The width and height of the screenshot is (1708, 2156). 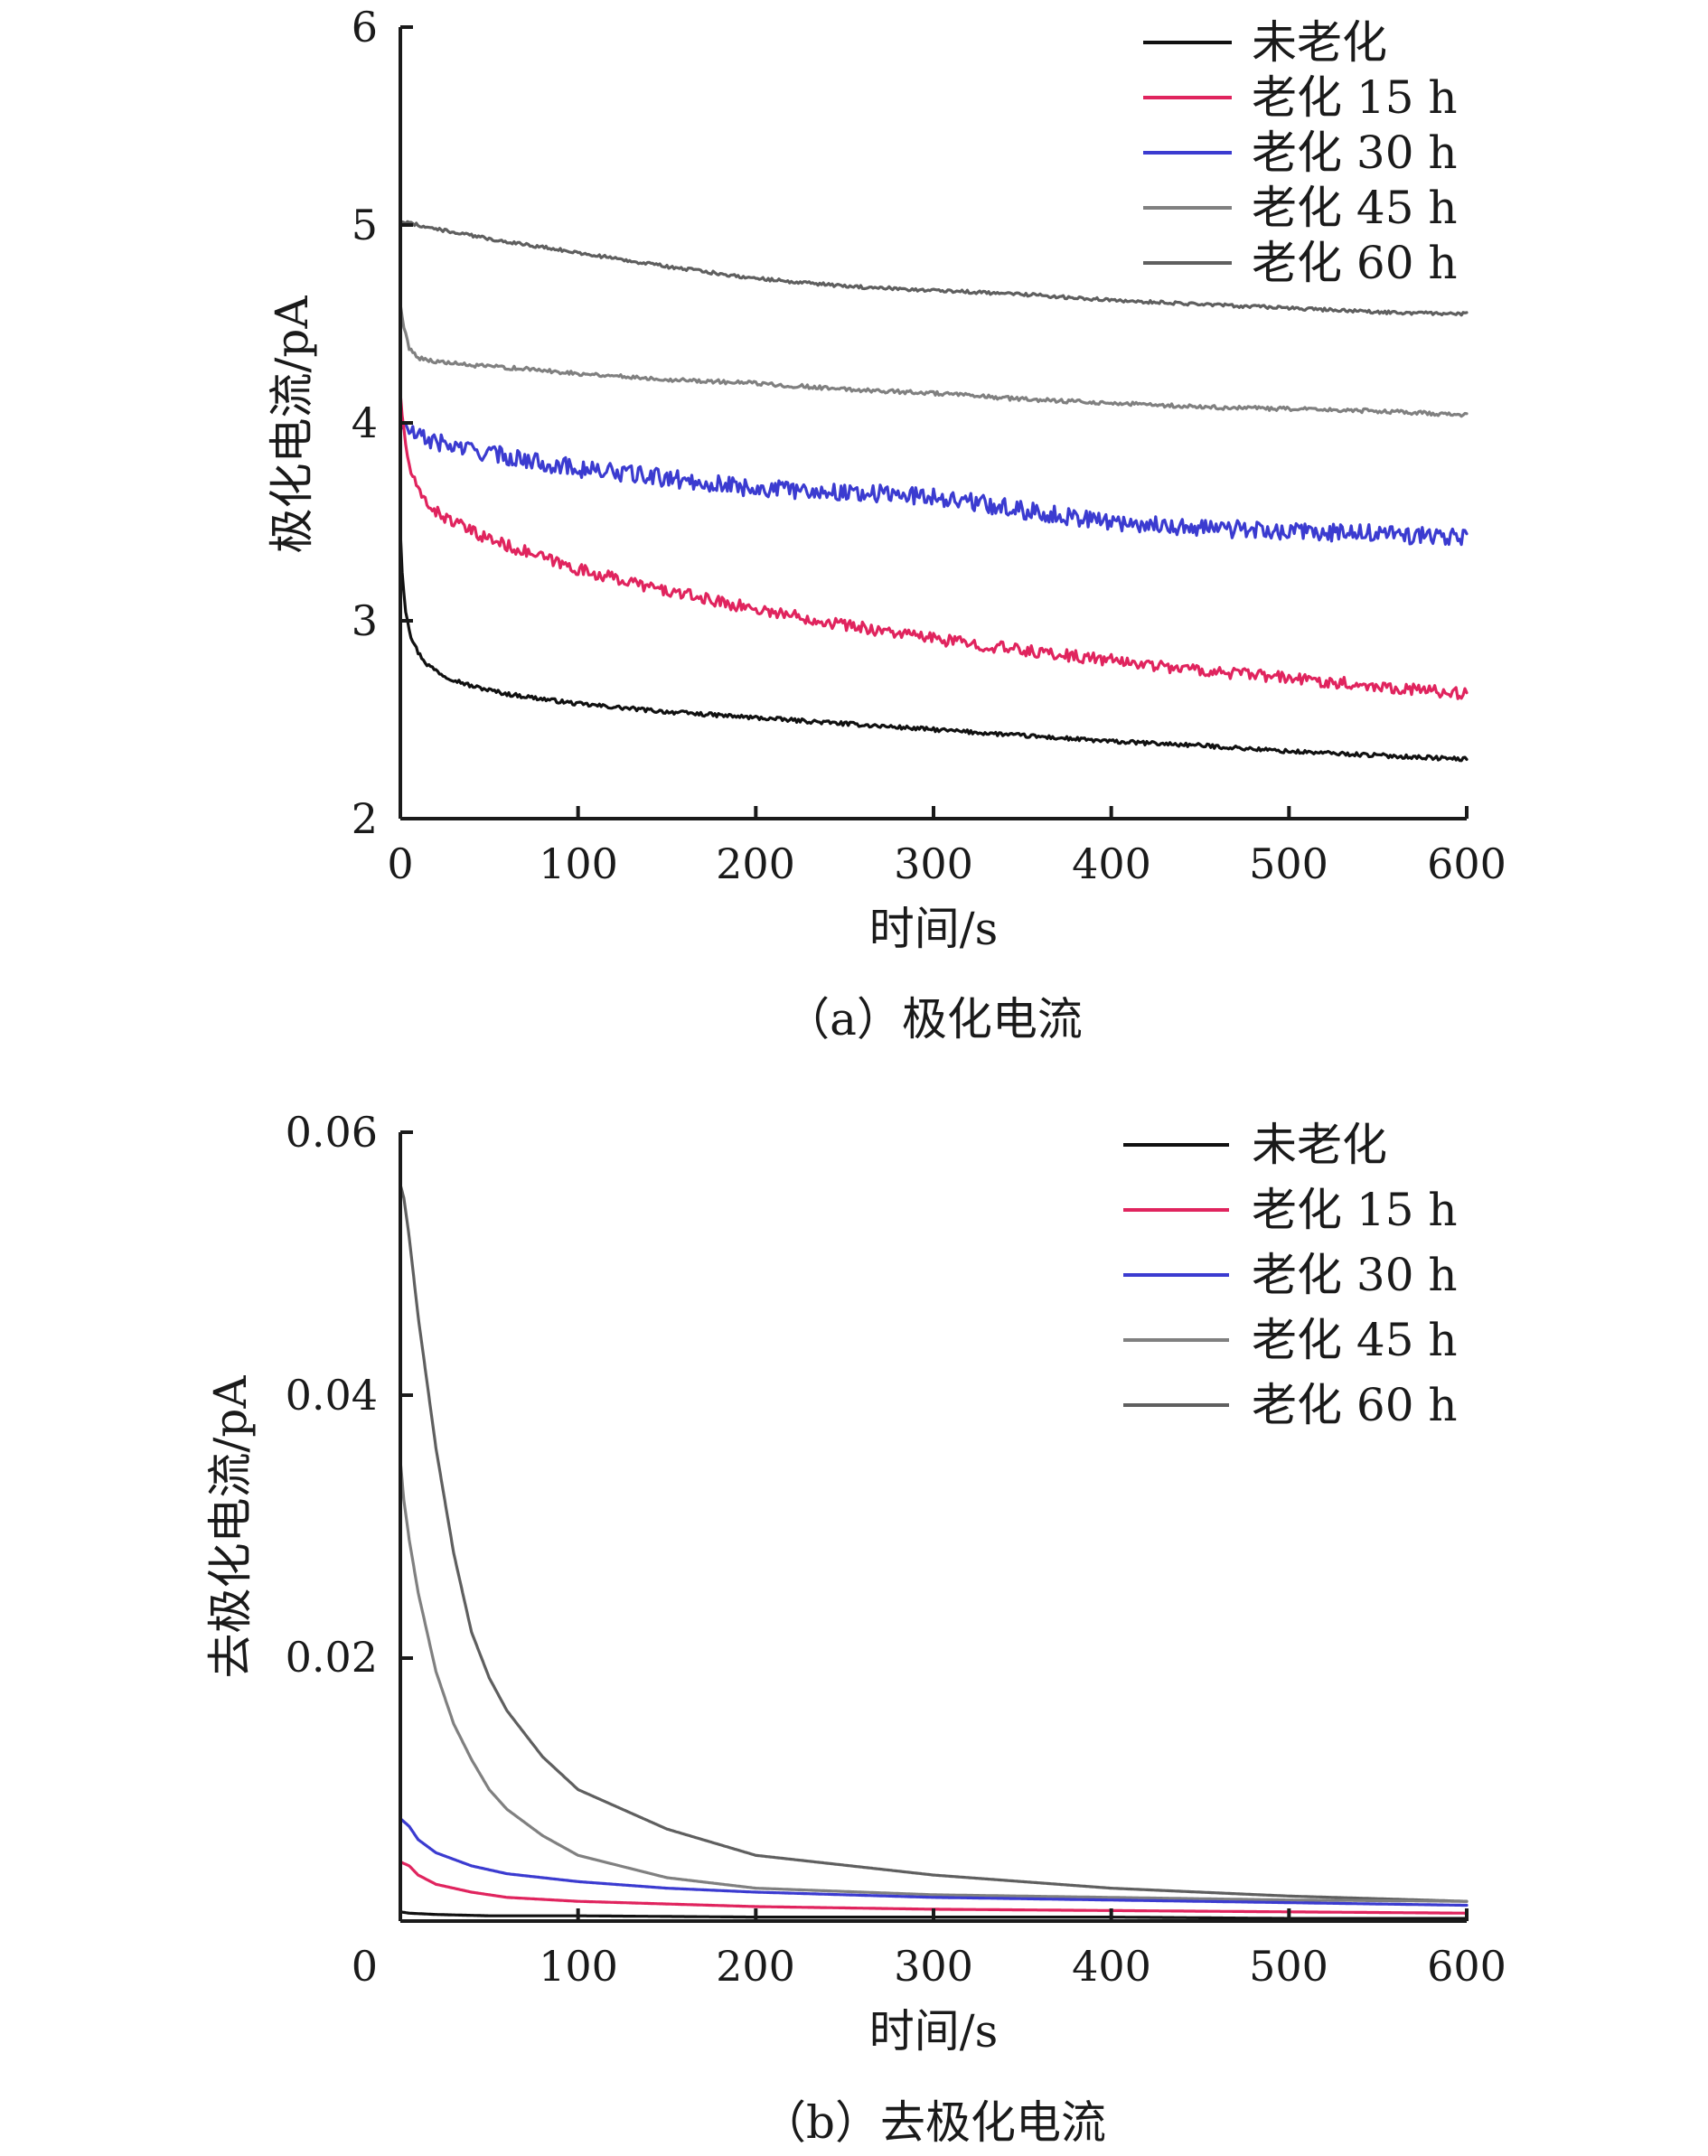 I want to click on panel-a-x-tick-labels: 0 100 200 300 400 500 600, so click(x=947, y=863).